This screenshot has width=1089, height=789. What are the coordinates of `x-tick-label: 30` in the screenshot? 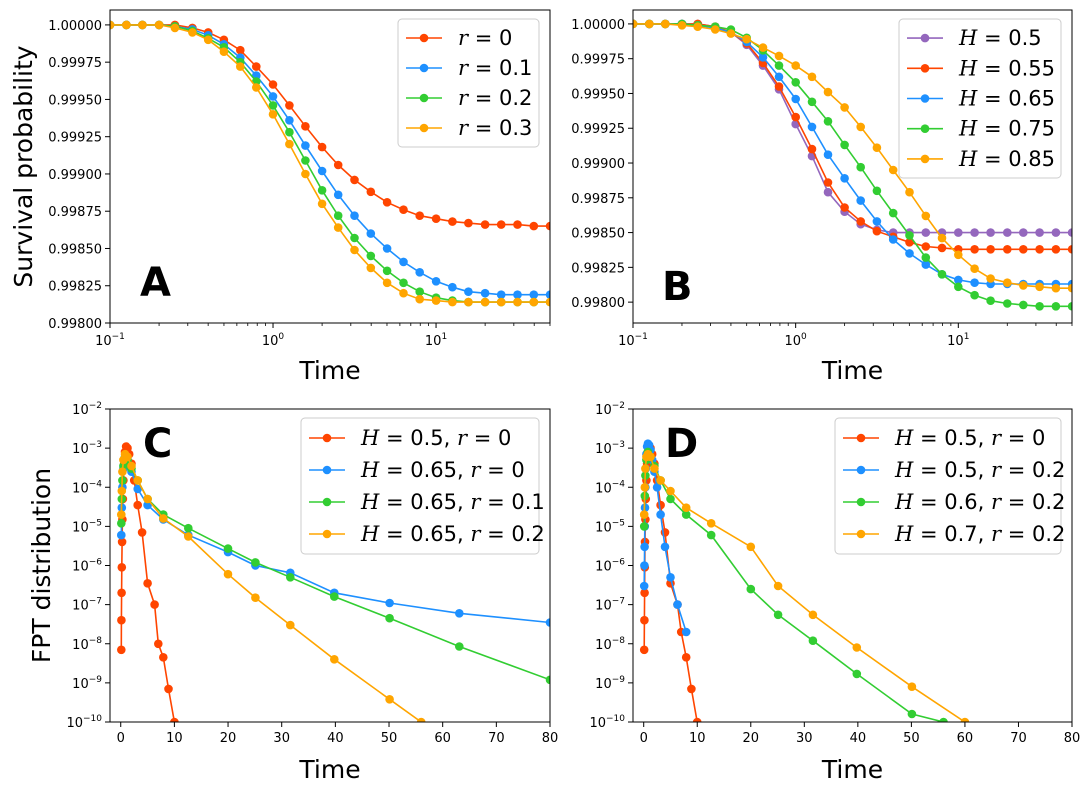 It's located at (804, 738).